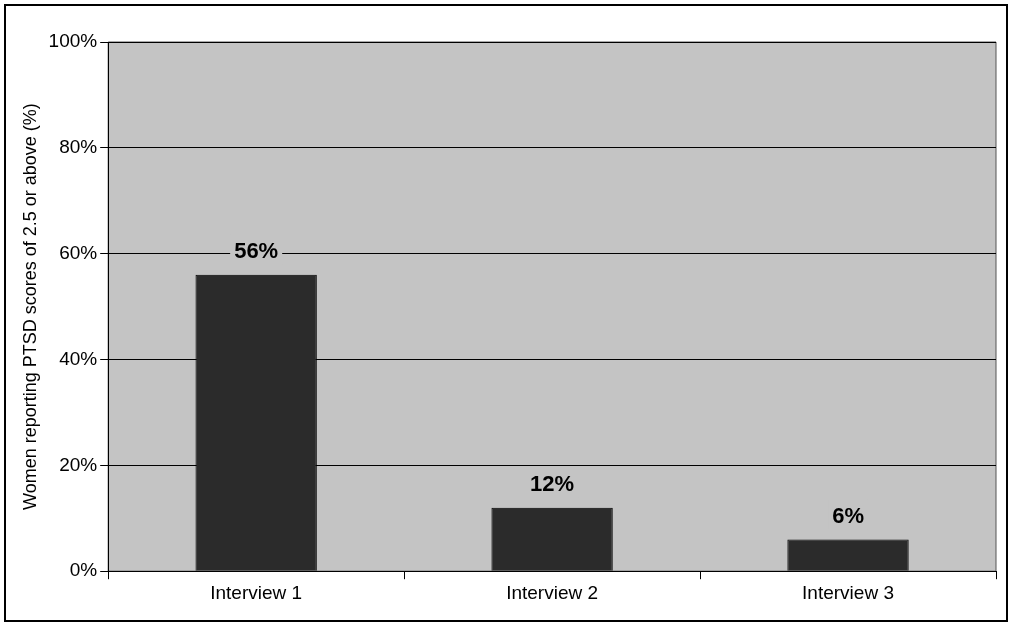 This screenshot has width=1011, height=625. I want to click on x-tick-label: Interview 3, so click(848, 592).